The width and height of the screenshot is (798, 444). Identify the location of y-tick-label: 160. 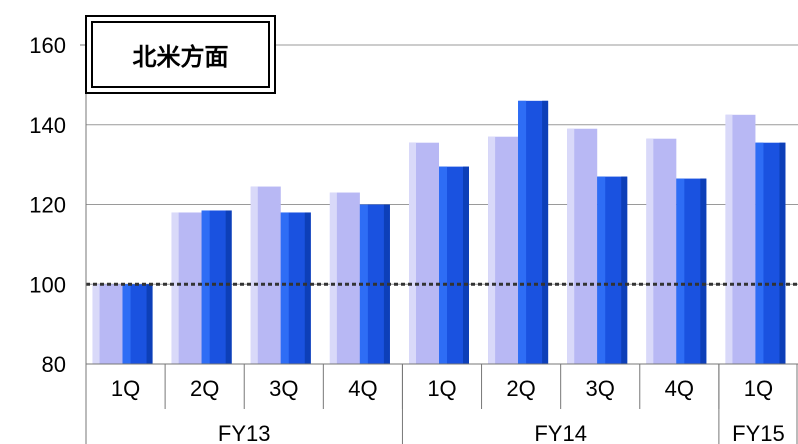
(47, 45).